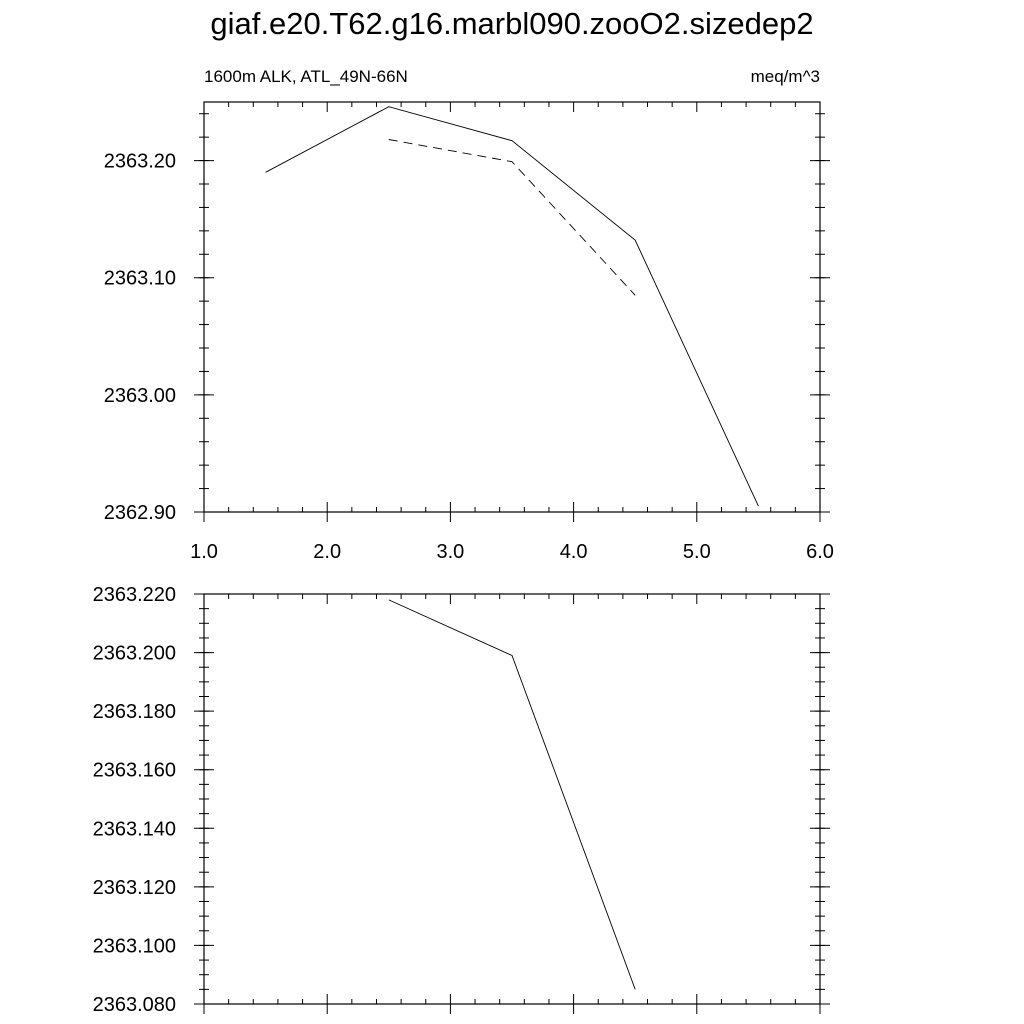 The image size is (1024, 1024). Describe the element at coordinates (134, 595) in the screenshot. I see `panel1-ytick-label-7: 2363.220` at that location.